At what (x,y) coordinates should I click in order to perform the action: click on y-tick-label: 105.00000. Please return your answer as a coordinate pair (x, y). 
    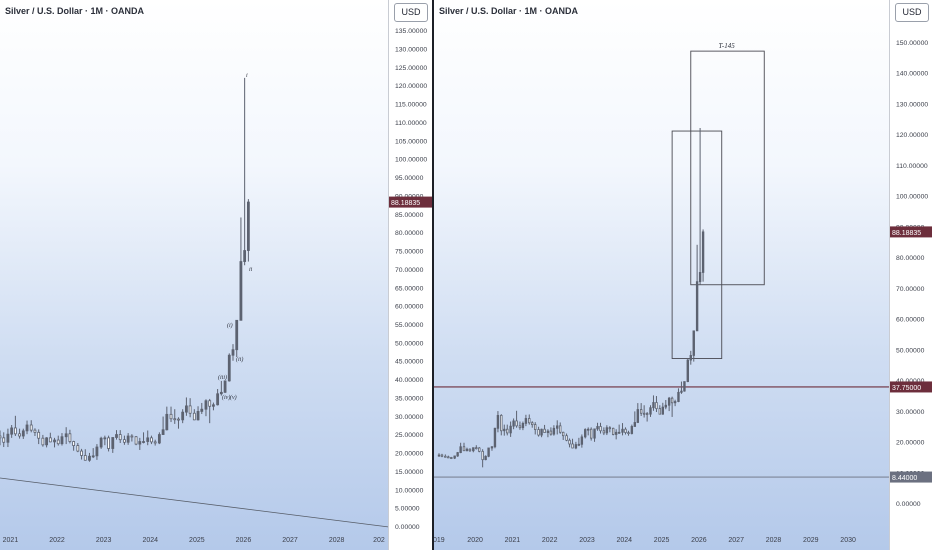
    Looking at the image, I should click on (411, 141).